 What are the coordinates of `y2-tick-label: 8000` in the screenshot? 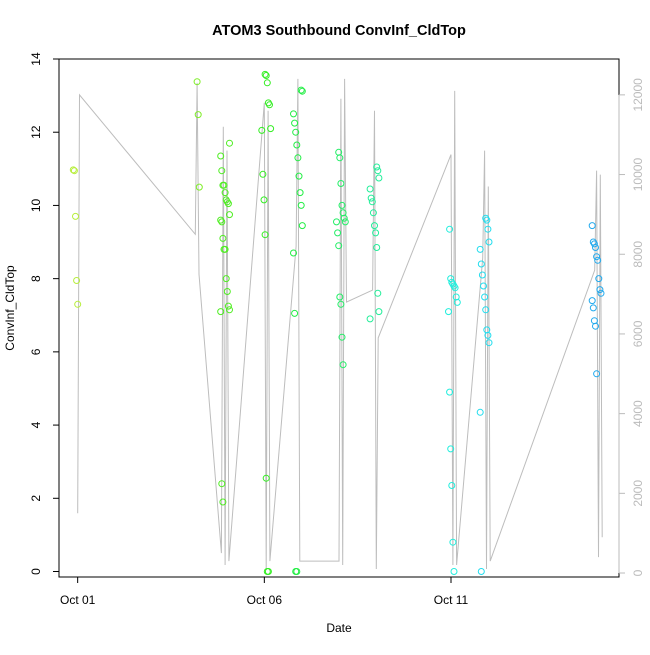 It's located at (638, 254).